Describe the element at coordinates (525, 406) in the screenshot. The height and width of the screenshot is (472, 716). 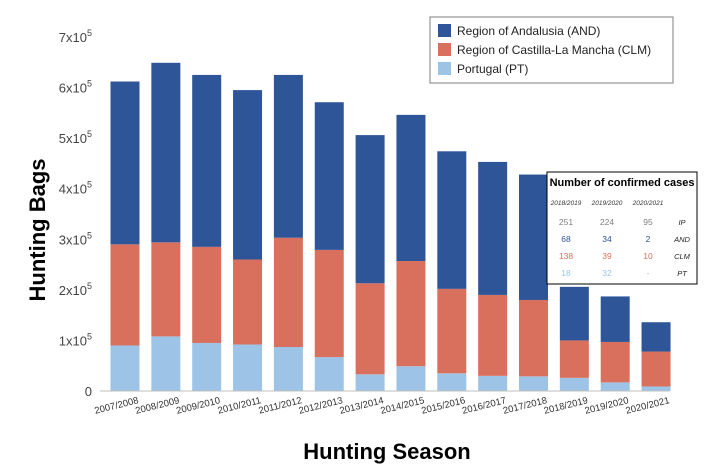
I see `x-tick-label: 2017/2018` at that location.